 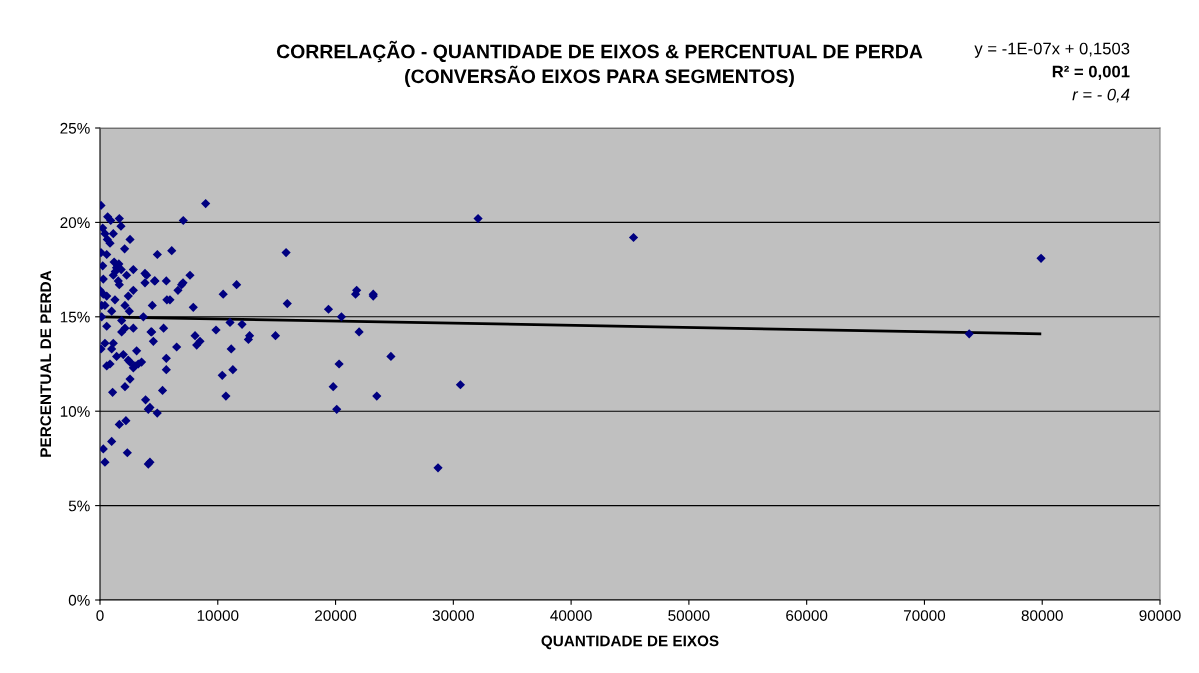 What do you see at coordinates (100, 615) in the screenshot?
I see `x-tick-label: 0` at bounding box center [100, 615].